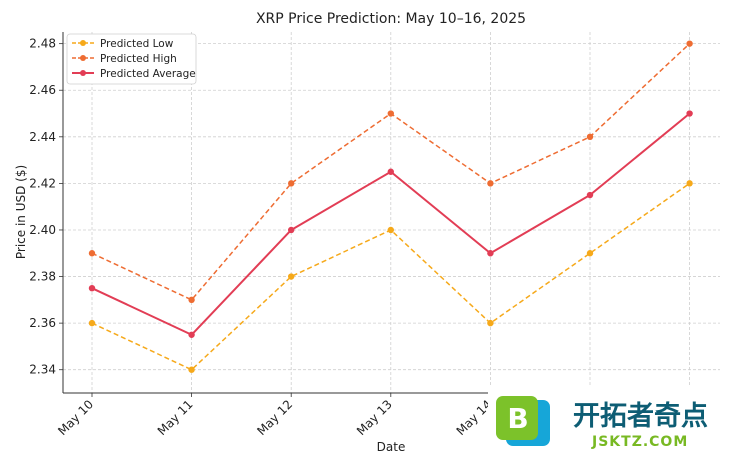 This screenshot has width=735, height=454. I want to click on watermark-domain: JSKTZ.COM, so click(639, 442).